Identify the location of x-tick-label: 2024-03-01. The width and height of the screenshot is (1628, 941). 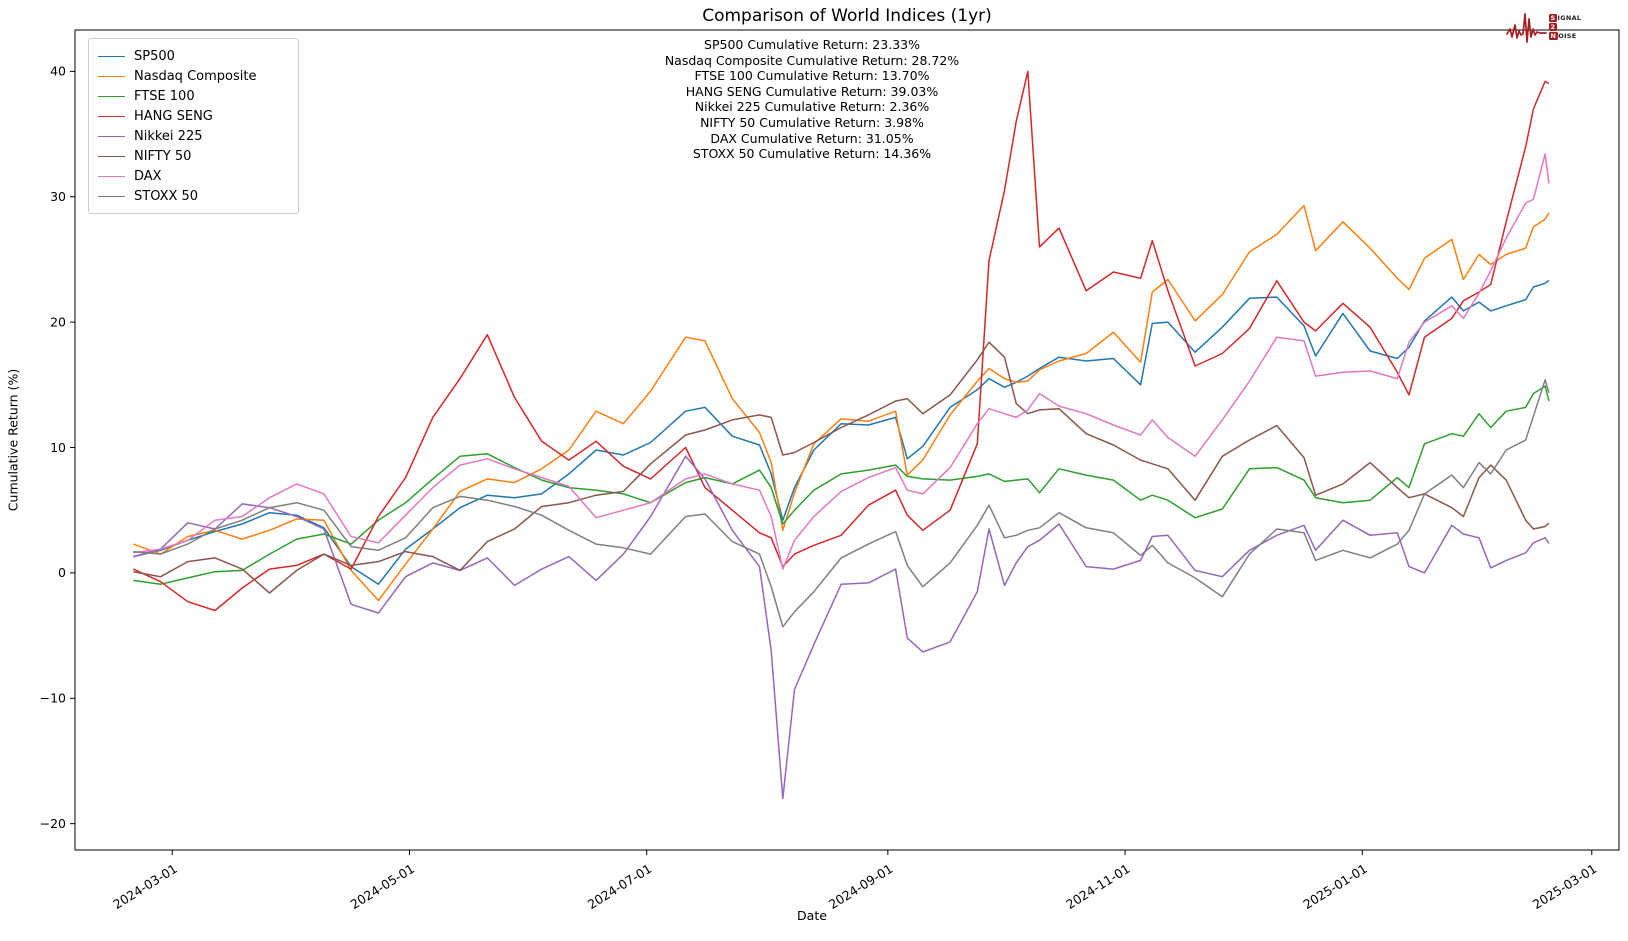
(145, 886).